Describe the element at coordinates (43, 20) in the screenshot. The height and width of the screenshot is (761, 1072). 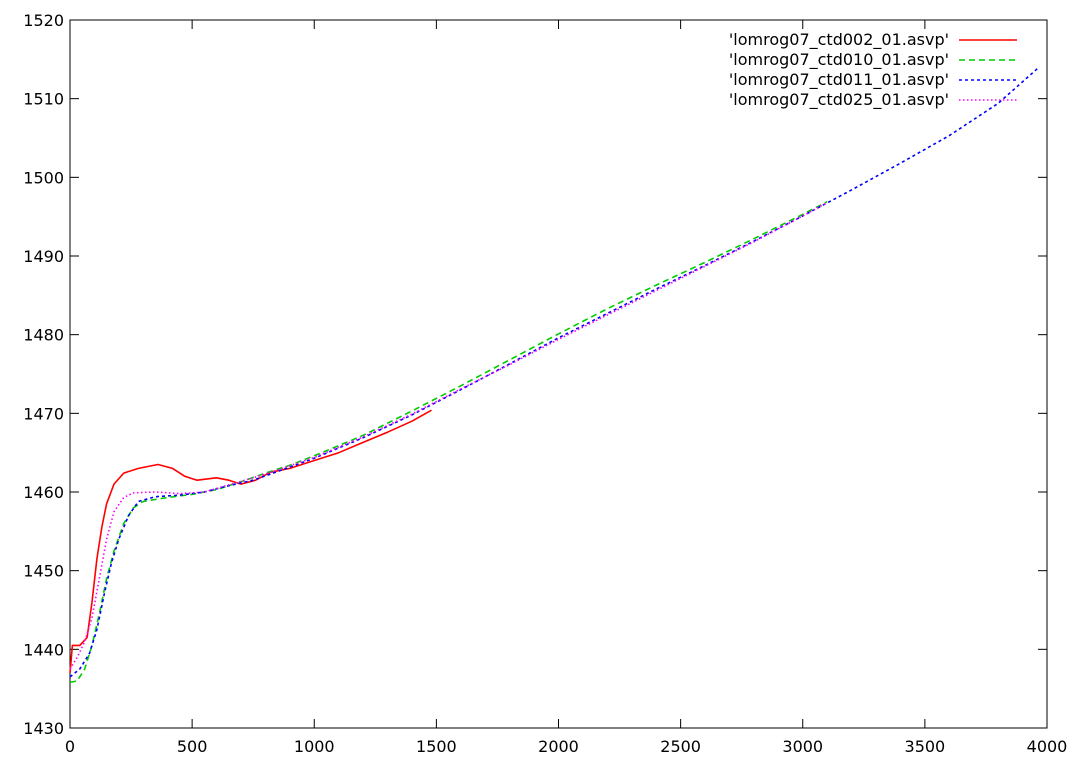
I see `y-tick-label: 1520` at that location.